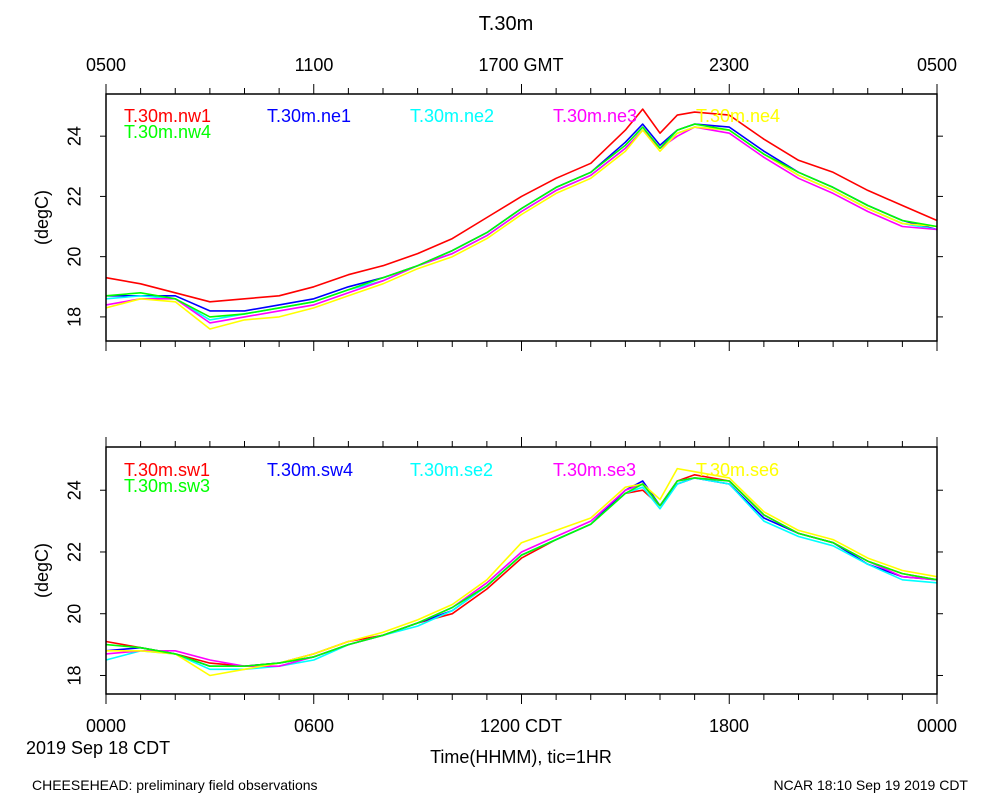  What do you see at coordinates (729, 65) in the screenshot?
I see `top-axis-tick-label: 2300` at bounding box center [729, 65].